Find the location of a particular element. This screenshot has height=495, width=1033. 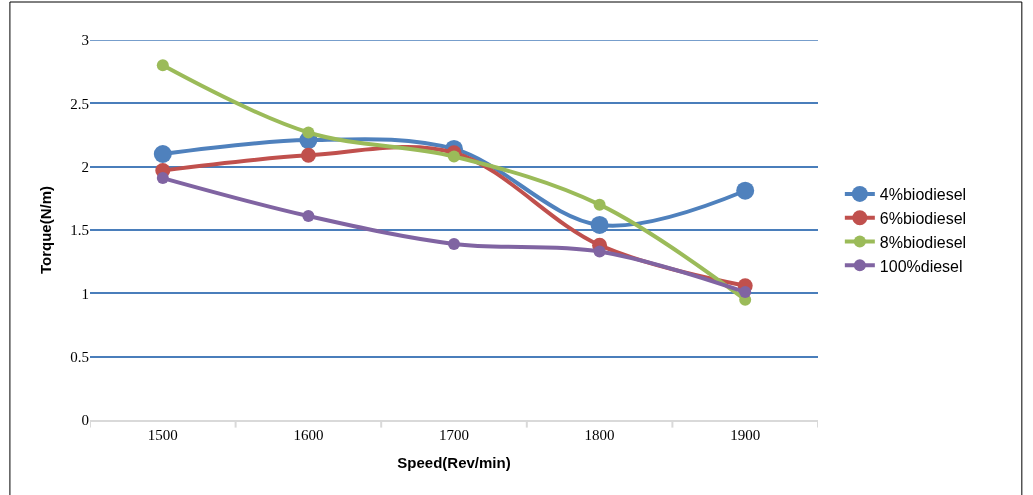

y-axis-title: Torque(N/m) is located at coordinates (45, 230).